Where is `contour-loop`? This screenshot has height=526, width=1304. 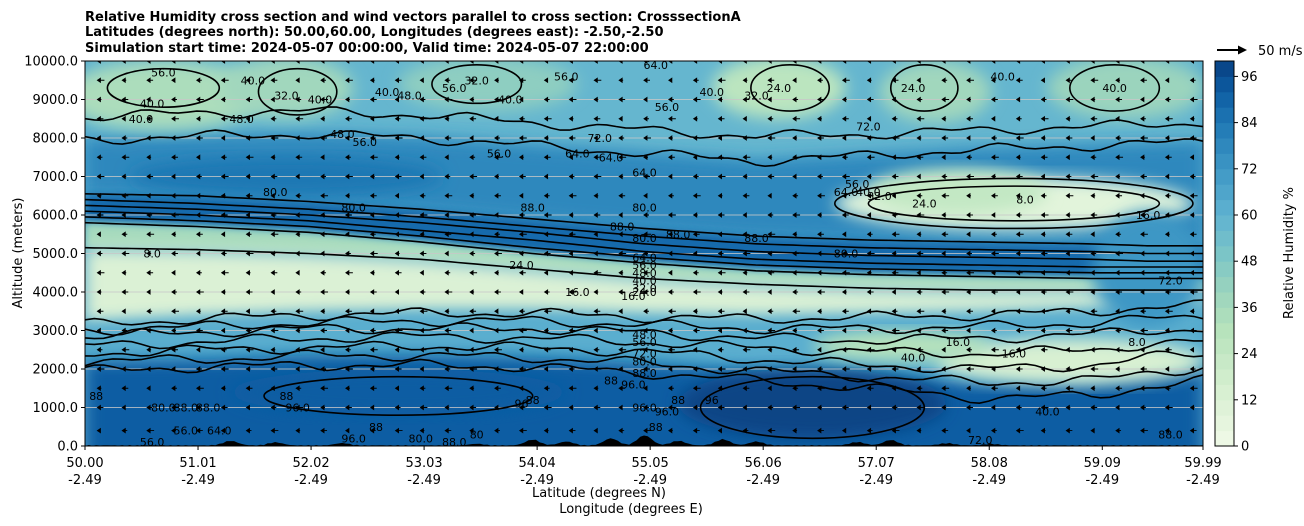
contour-loop is located at coordinates (812, 407).